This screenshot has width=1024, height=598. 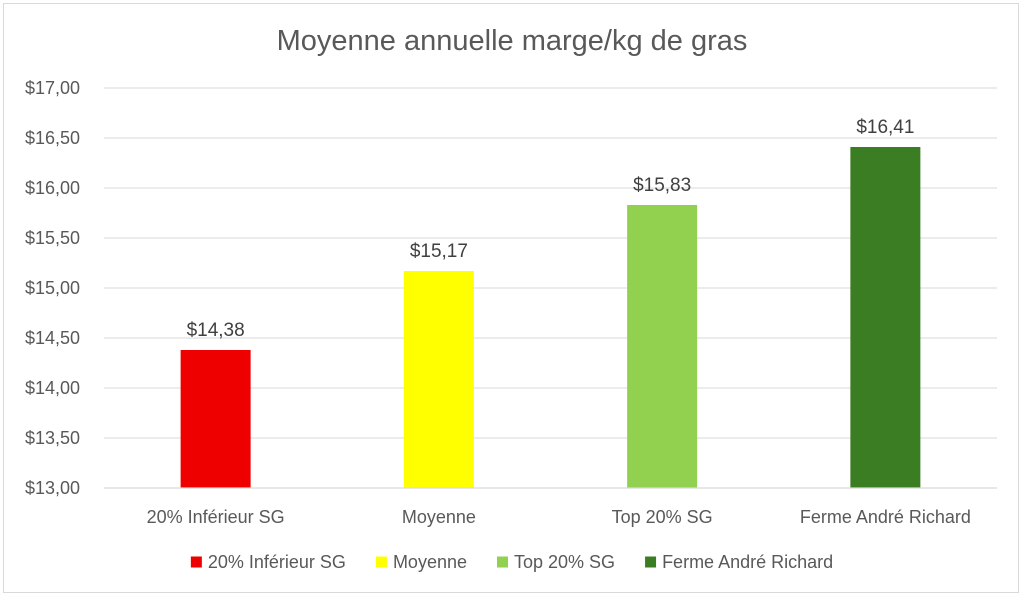 What do you see at coordinates (52, 188) in the screenshot?
I see `y-tick-label: $16,00` at bounding box center [52, 188].